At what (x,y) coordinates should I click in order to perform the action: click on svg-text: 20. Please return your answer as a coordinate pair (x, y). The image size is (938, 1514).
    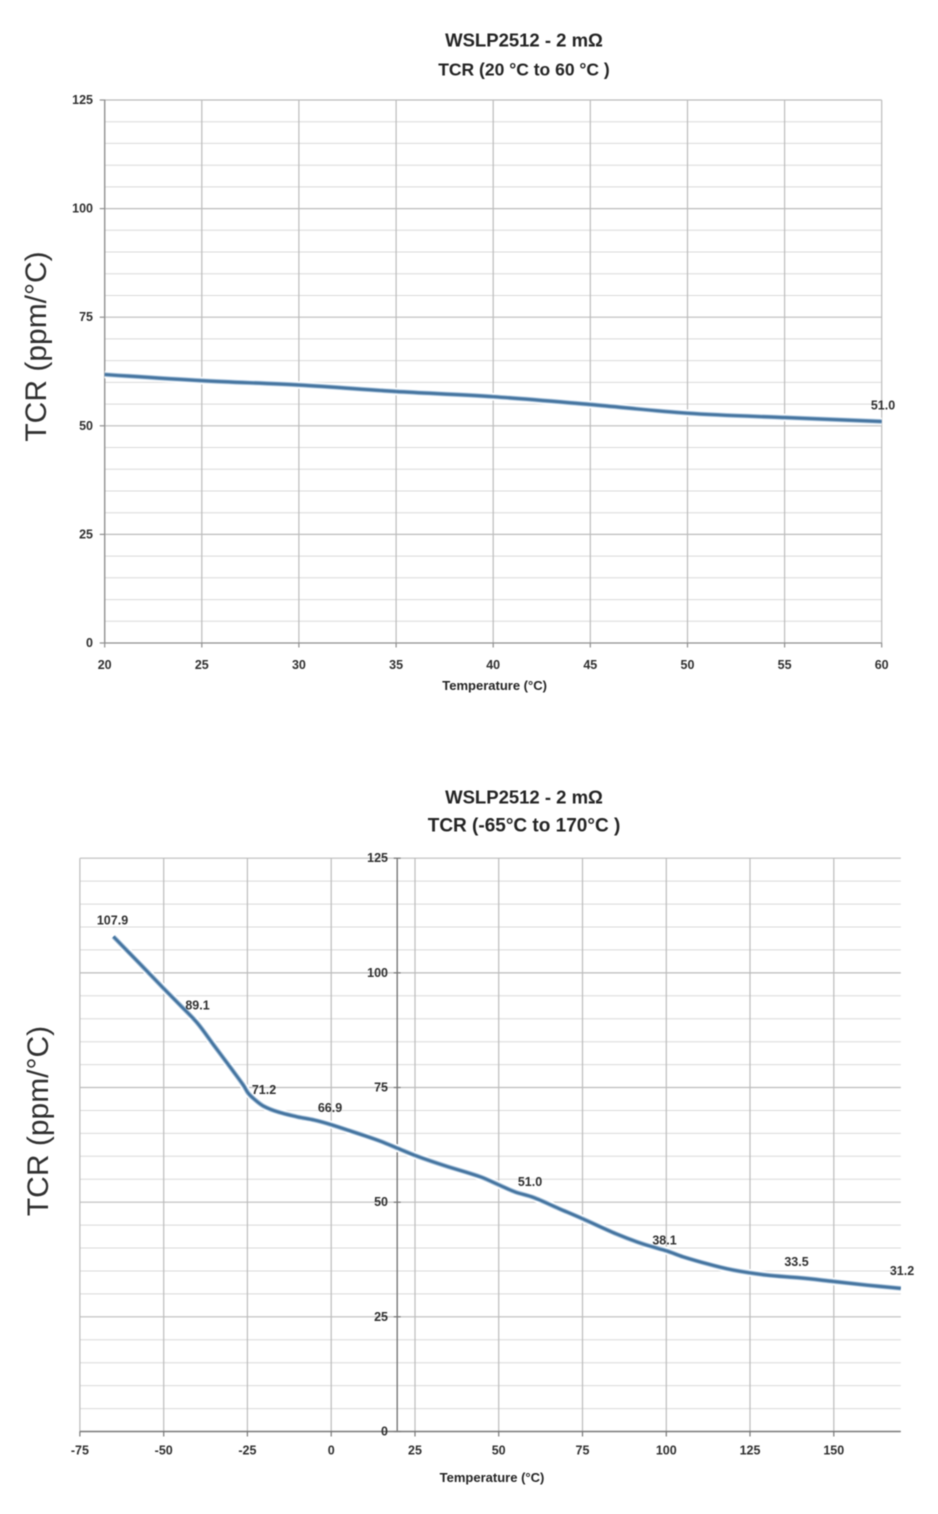
    Looking at the image, I should click on (105, 665).